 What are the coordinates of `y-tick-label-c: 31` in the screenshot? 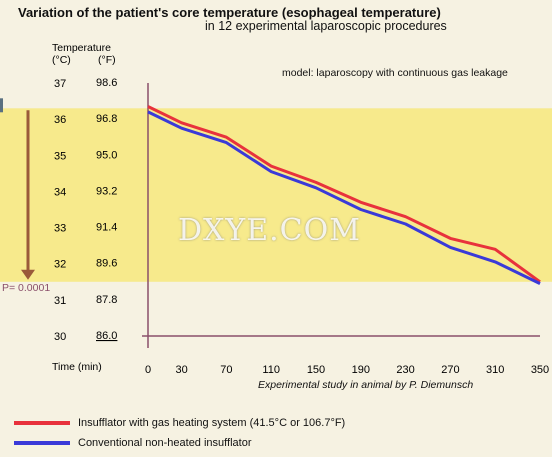 It's located at (60, 301).